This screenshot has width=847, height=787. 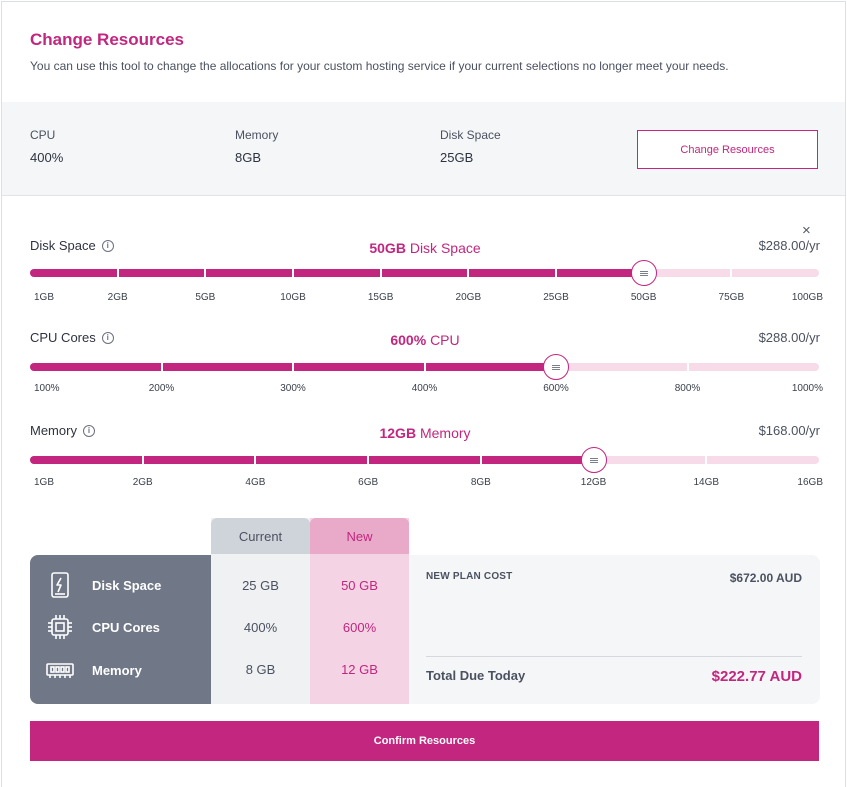 I want to click on disk-slider-track, so click(x=424, y=273).